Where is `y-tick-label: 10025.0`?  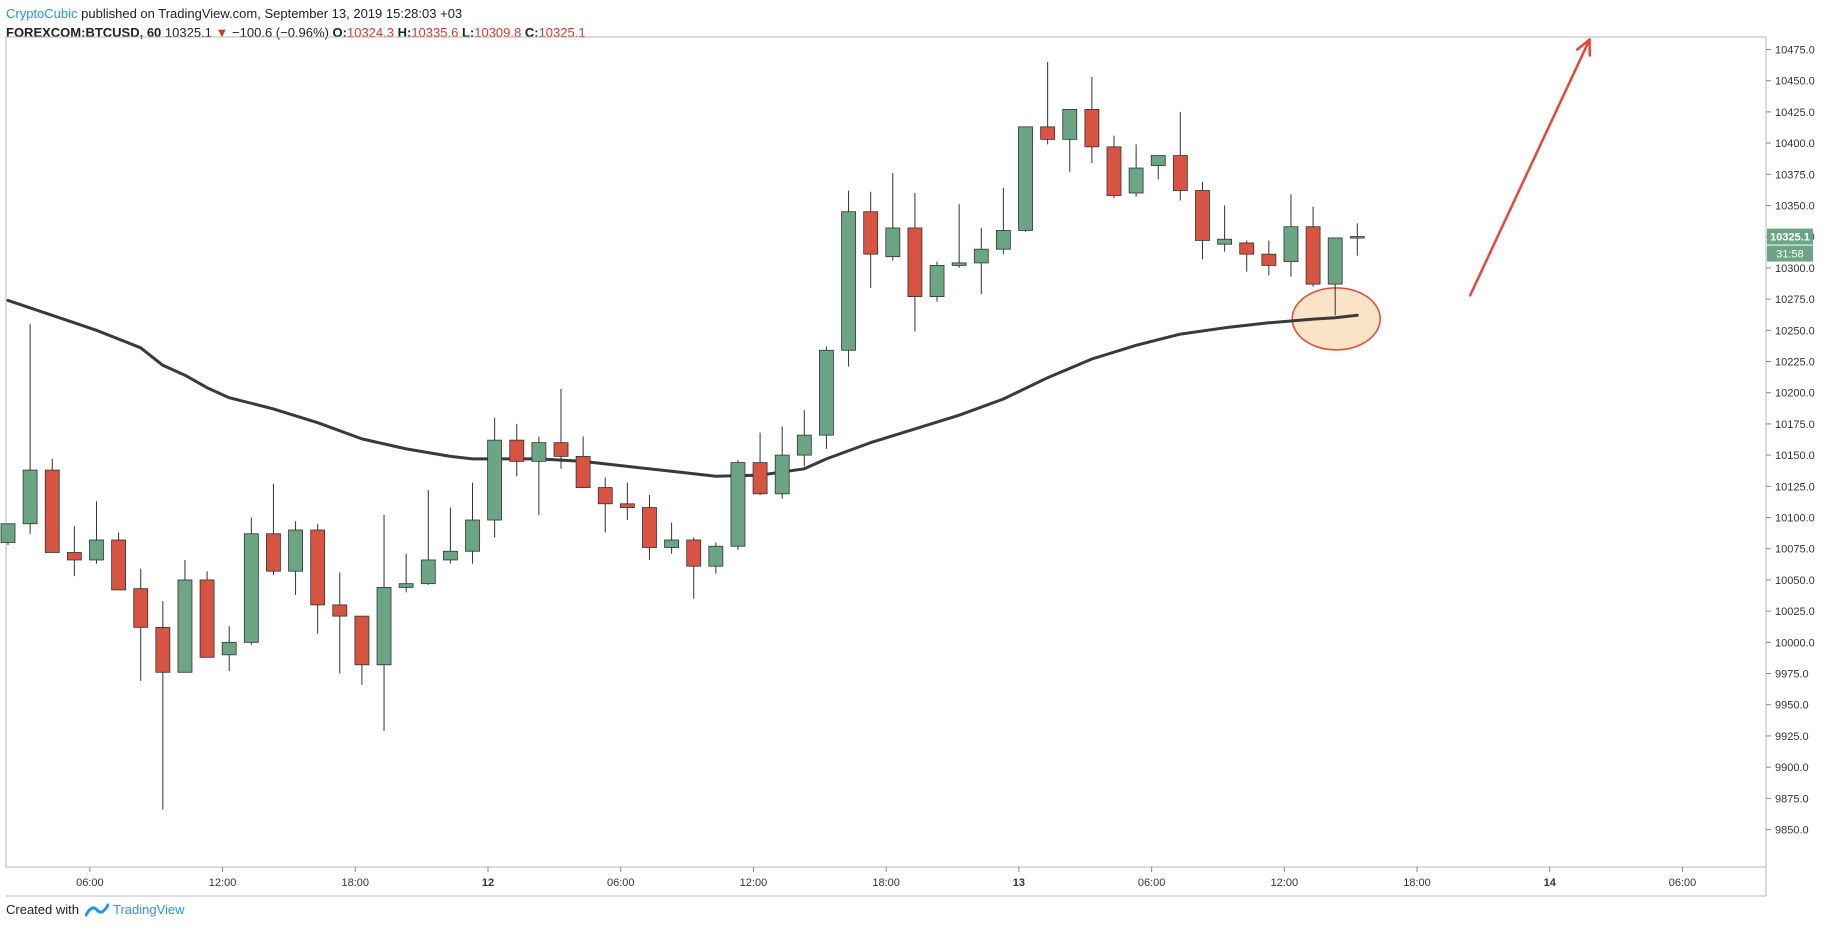 y-tick-label: 10025.0 is located at coordinates (1795, 612).